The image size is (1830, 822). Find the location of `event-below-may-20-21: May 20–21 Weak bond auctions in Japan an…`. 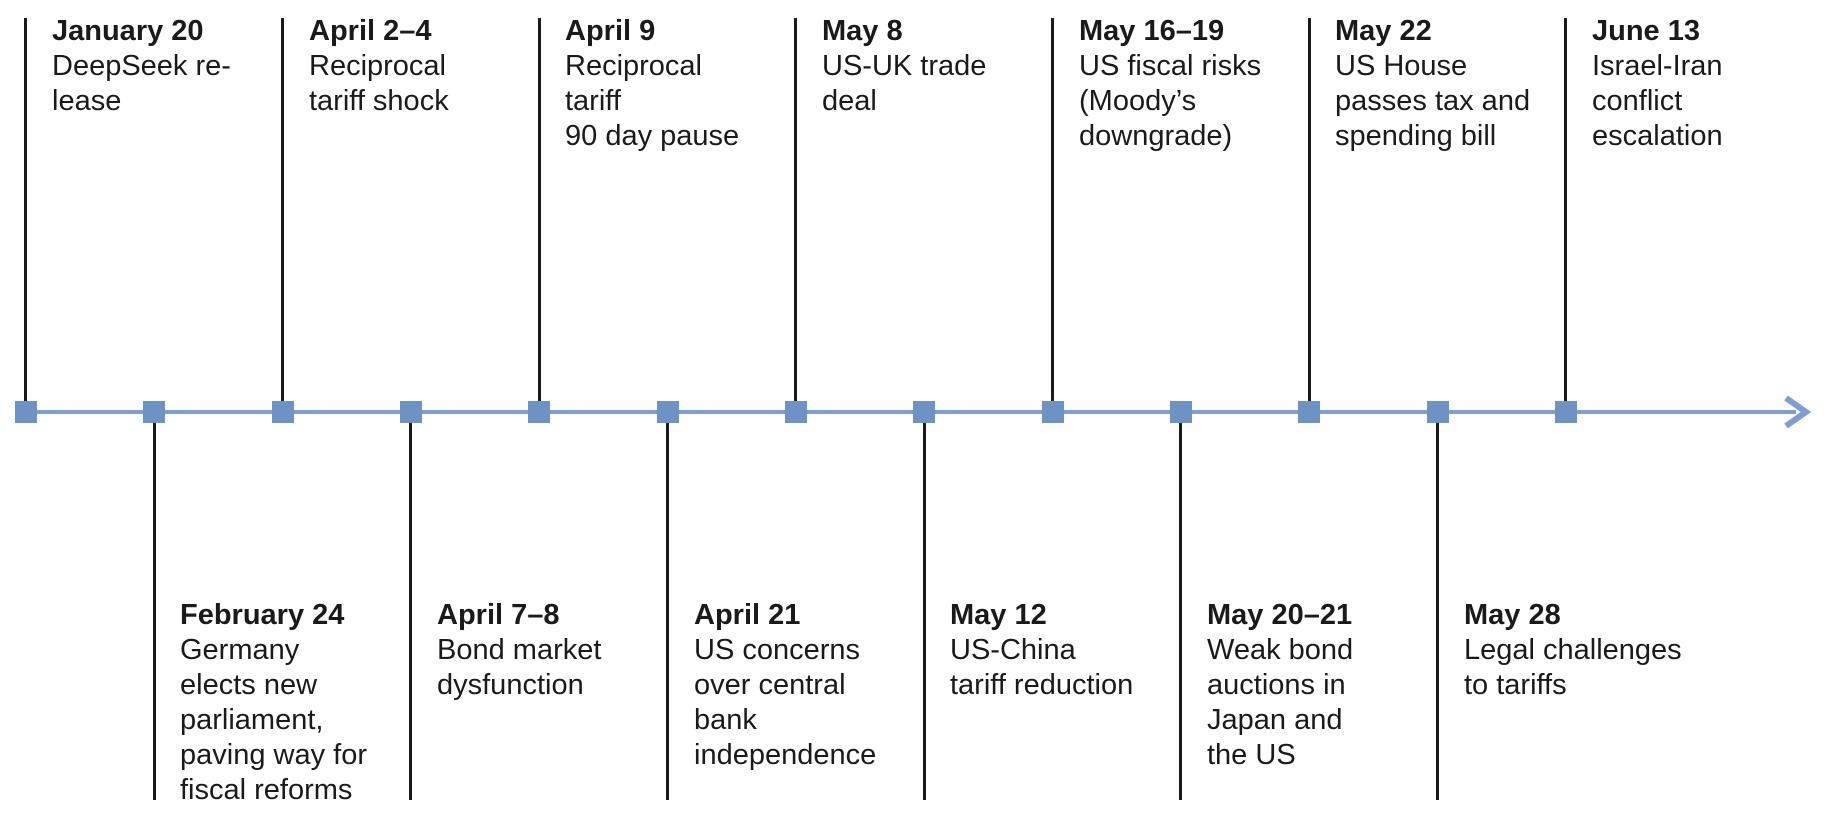

event-below-may-20-21: May 20–21 Weak bond auctions in Japan an… is located at coordinates (1331, 685).